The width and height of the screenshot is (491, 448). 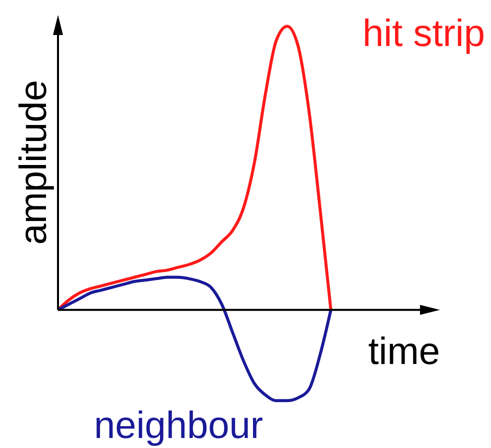 I want to click on series-label: neighbour, so click(x=179, y=426).